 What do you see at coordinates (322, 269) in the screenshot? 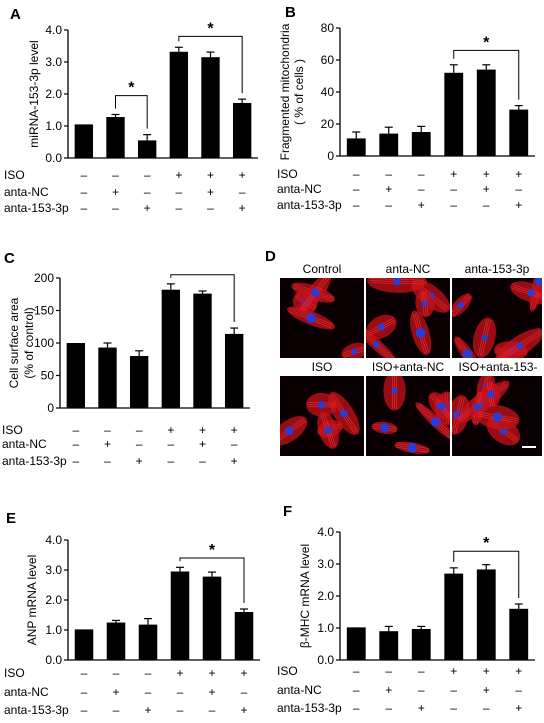
I see `micrograph-label-control: Control` at bounding box center [322, 269].